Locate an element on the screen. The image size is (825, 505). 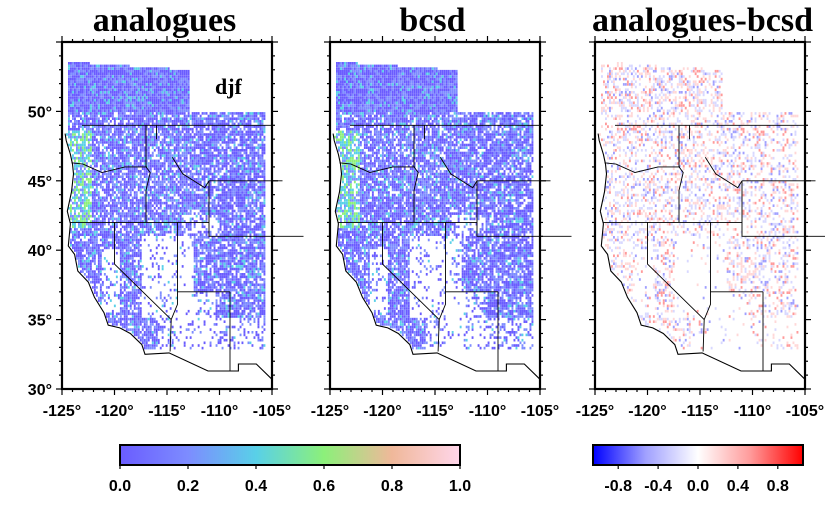
colorbar-diverging: -0.8 -0.4 0.0 0.4 0.8 is located at coordinates (698, 469).